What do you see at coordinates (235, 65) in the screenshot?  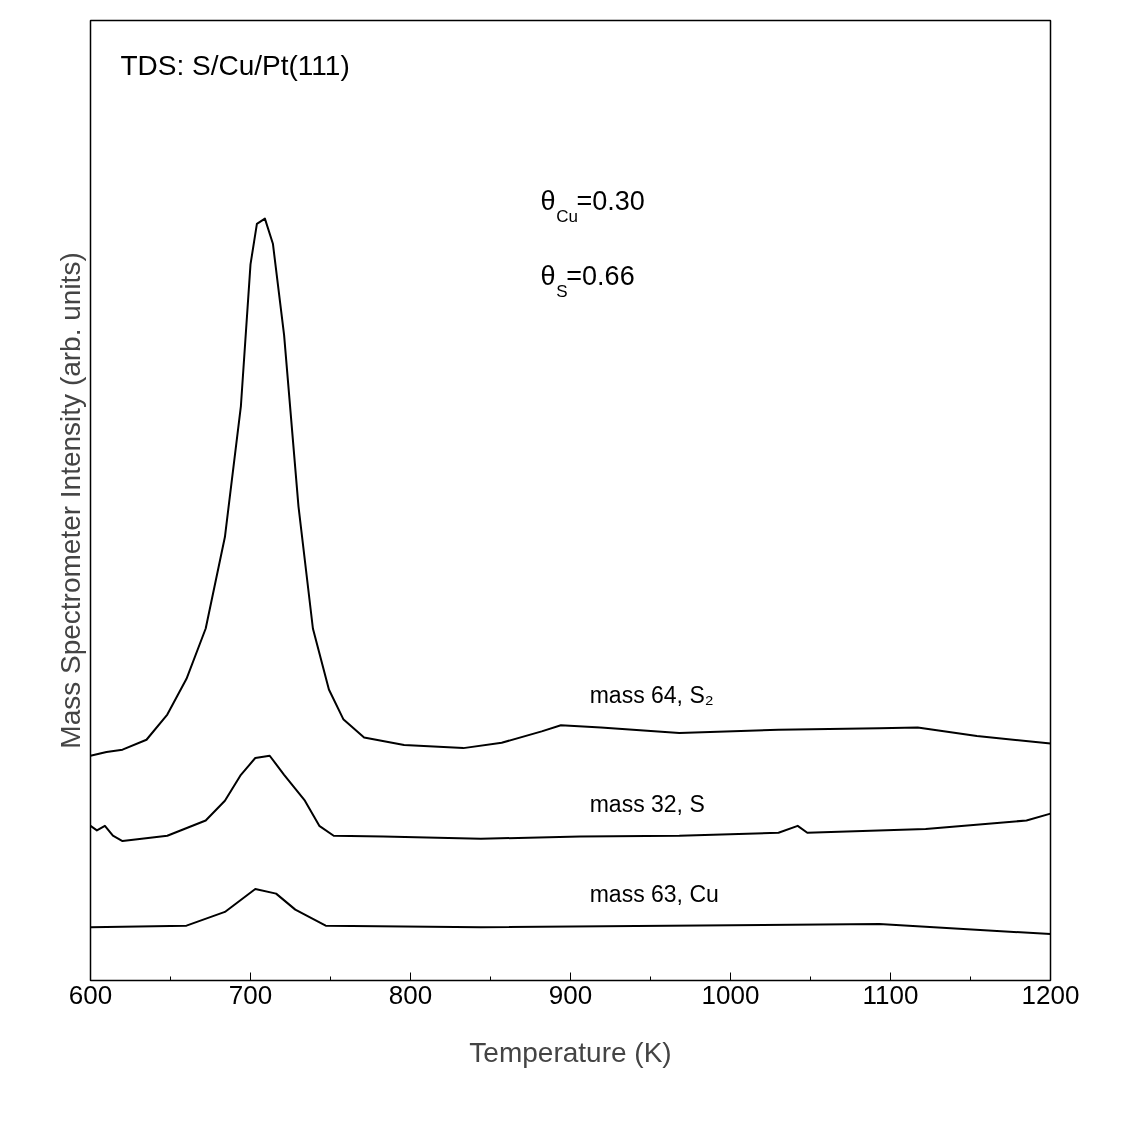 I see `text: TDS: S/Cu/Pt(111)` at bounding box center [235, 65].